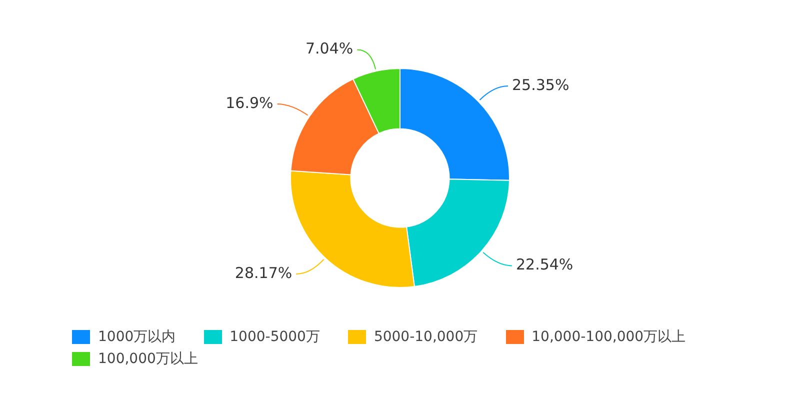 This screenshot has width=800, height=399. What do you see at coordinates (263, 273) in the screenshot?
I see `data-label: 28.17%` at bounding box center [263, 273].